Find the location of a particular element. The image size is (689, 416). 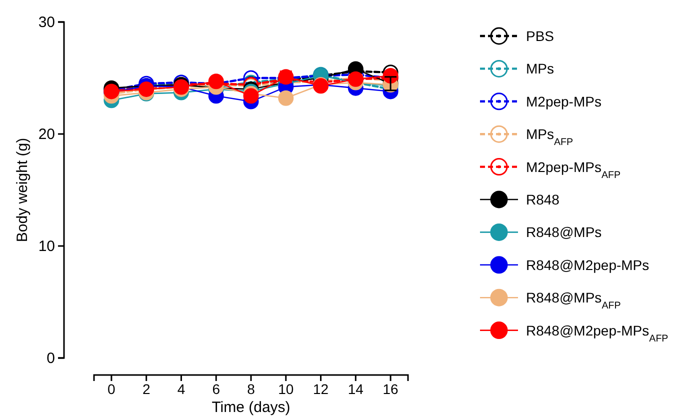

x-tick-label: 0 is located at coordinates (112, 388).